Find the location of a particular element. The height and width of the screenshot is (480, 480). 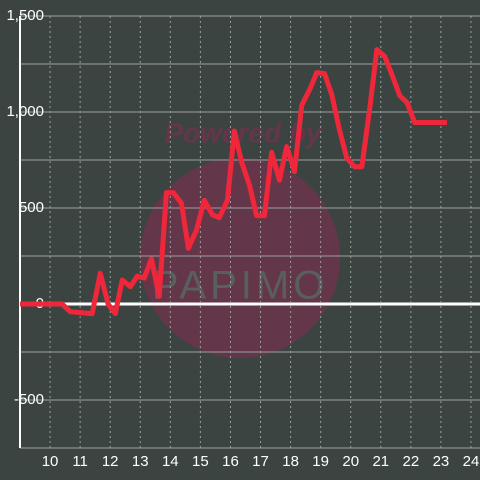

x-tick-label: 16 is located at coordinates (230, 461).